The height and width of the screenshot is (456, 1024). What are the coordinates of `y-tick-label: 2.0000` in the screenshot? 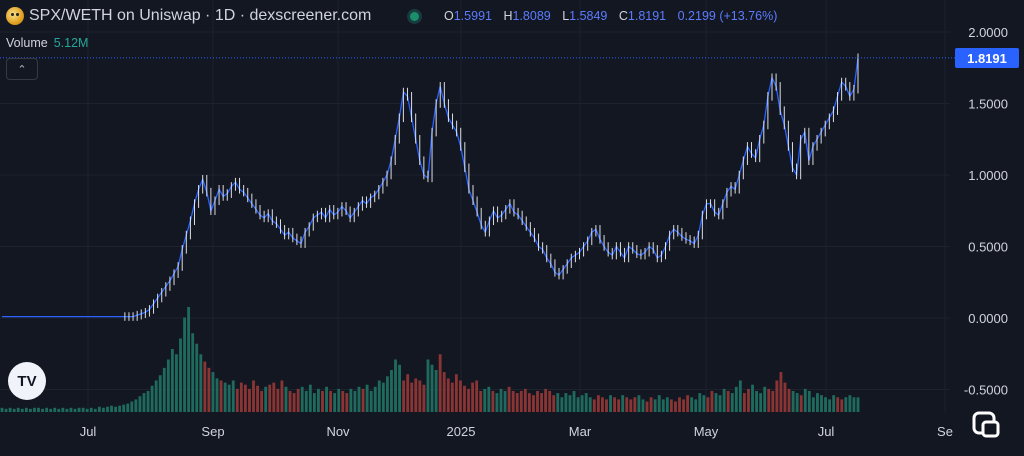 It's located at (988, 32).